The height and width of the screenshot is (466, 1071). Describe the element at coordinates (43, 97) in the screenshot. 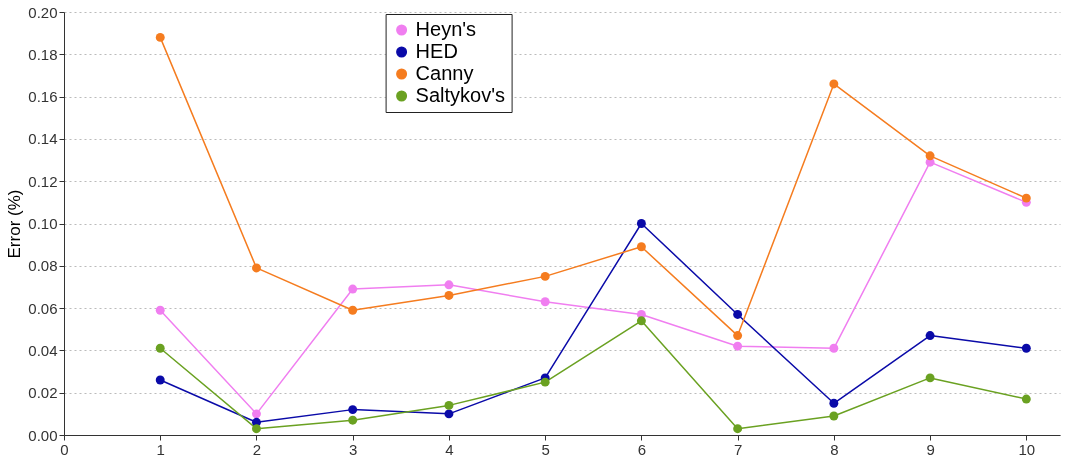

I see `y-tick-label: 0.16` at that location.